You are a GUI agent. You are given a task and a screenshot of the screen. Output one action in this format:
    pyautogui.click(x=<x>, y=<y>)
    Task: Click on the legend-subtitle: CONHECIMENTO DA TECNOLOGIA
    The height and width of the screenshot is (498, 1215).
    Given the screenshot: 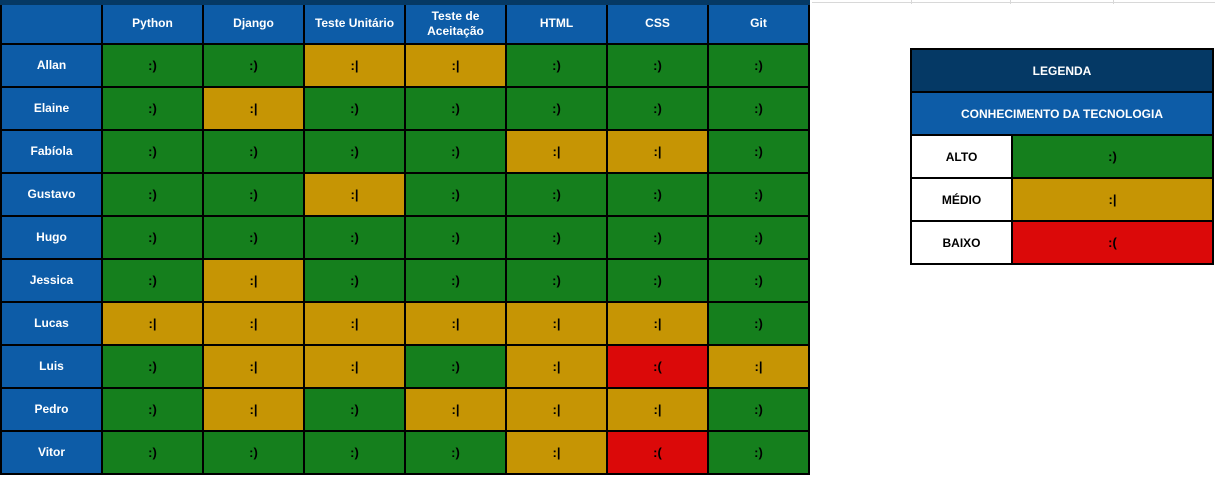 What is the action you would take?
    pyautogui.click(x=1062, y=113)
    